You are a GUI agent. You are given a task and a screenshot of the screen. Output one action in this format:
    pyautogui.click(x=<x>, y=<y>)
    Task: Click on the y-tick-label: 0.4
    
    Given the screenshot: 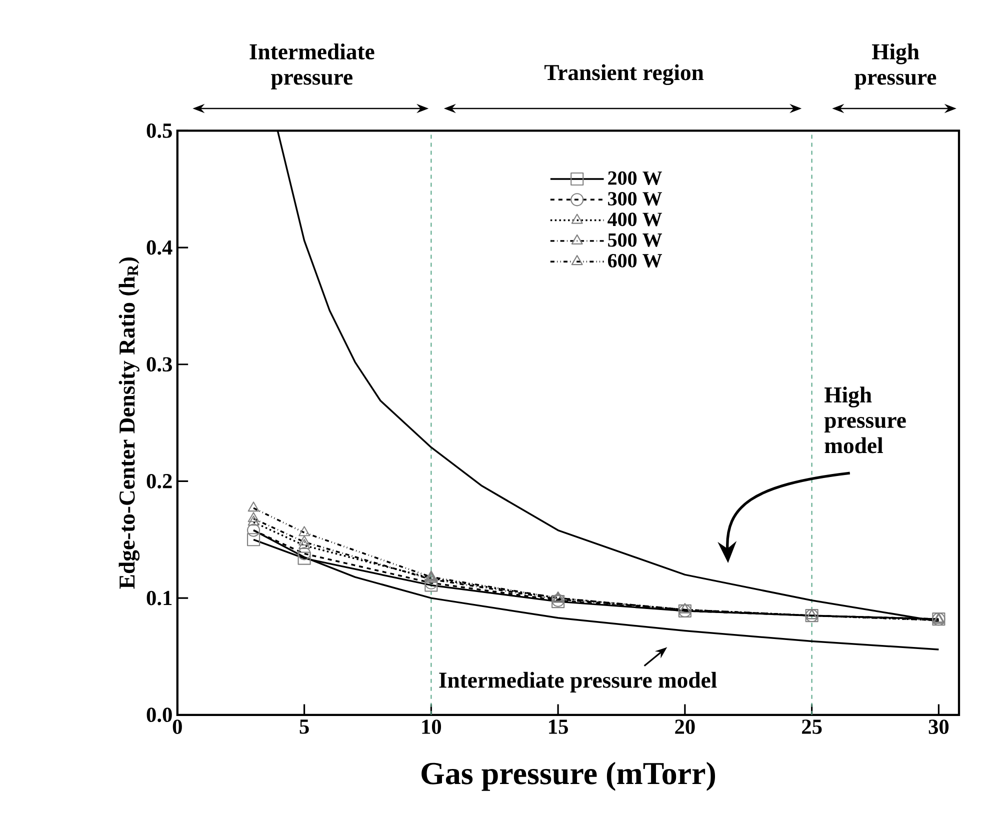 What is the action you would take?
    pyautogui.click(x=159, y=247)
    